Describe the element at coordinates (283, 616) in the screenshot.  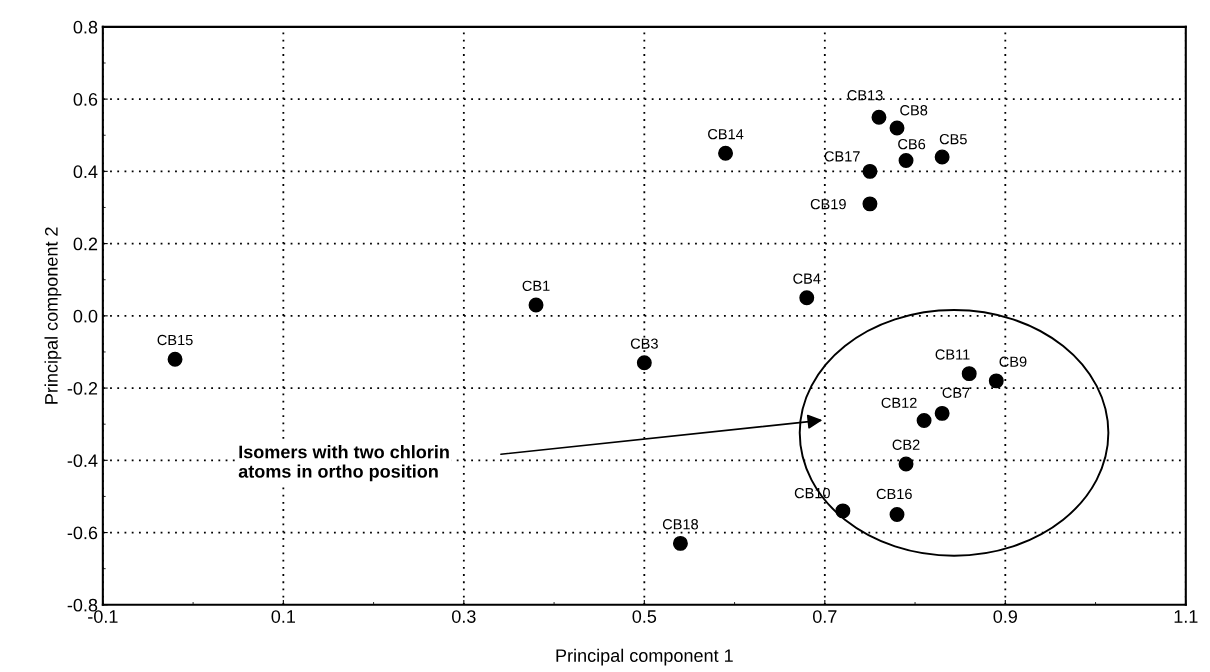
I see `x-tick-label: 0.1` at that location.